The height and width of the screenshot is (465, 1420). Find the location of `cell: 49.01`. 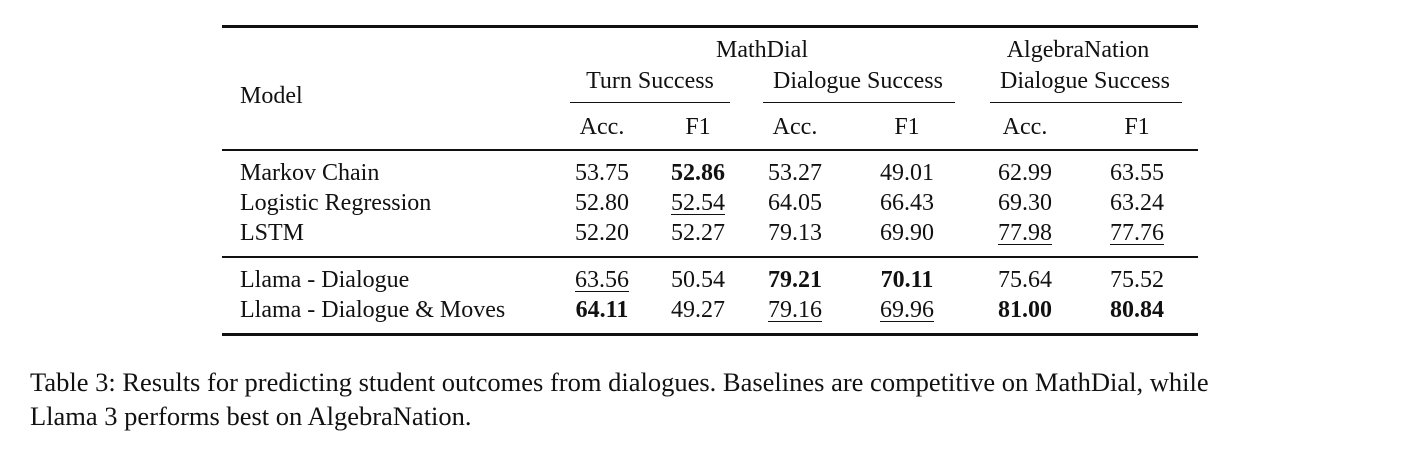

cell: 49.01 is located at coordinates (907, 173).